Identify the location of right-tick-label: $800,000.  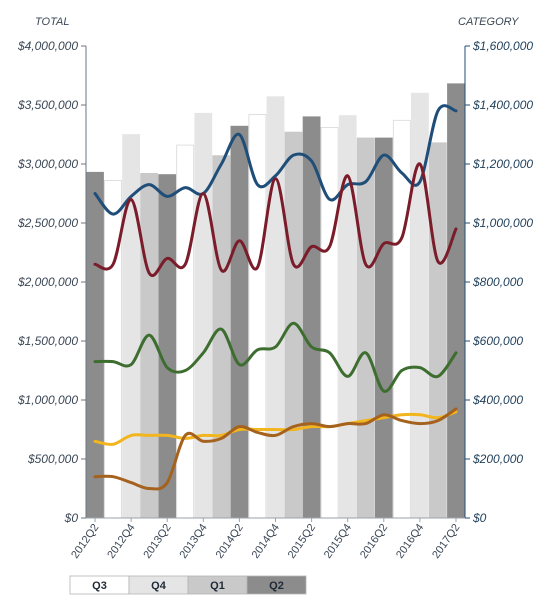
(497, 282).